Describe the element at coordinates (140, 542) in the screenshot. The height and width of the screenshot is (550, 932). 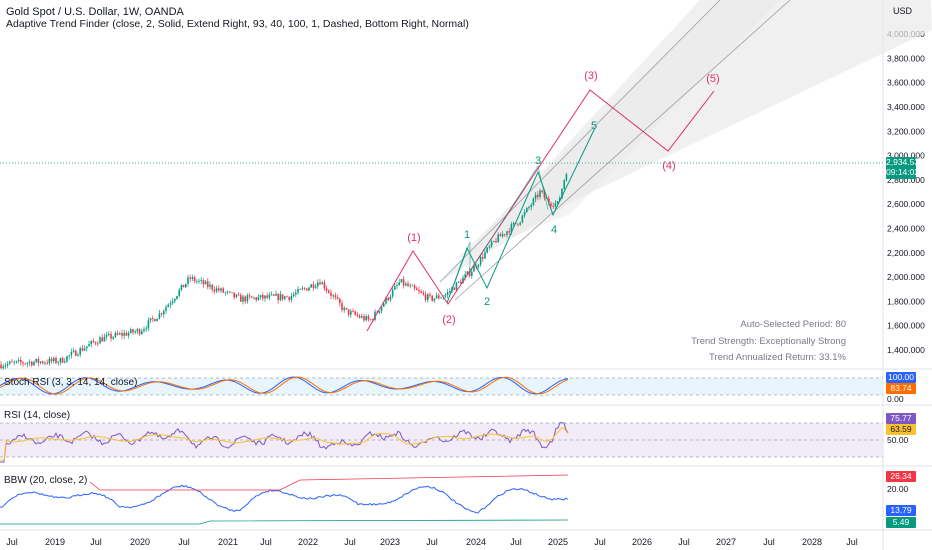
I see `time-tick-label: 2020` at that location.